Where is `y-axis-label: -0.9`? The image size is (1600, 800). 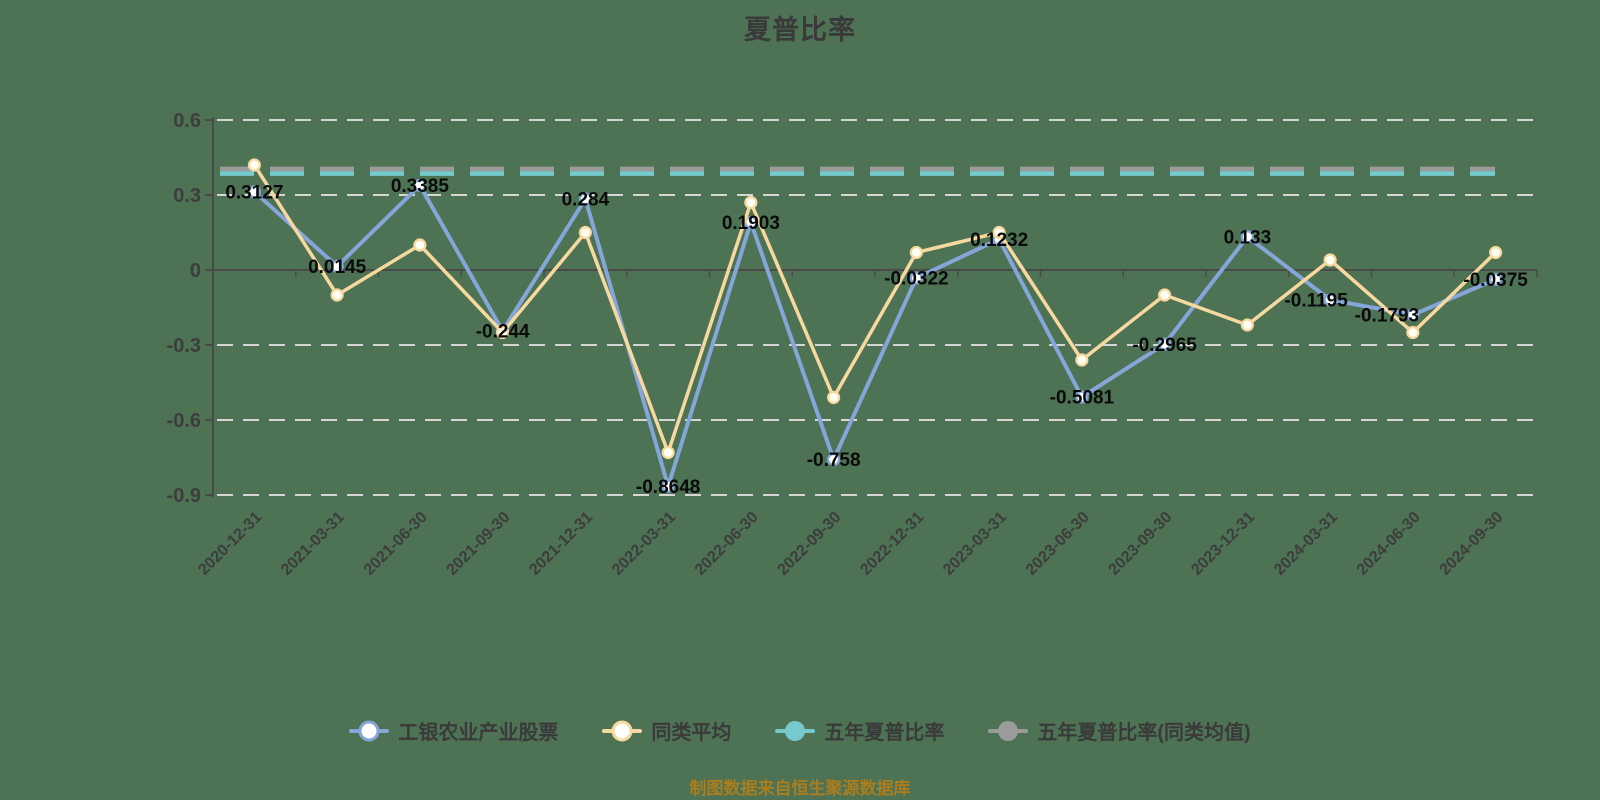 y-axis-label: -0.9 is located at coordinates (184, 496).